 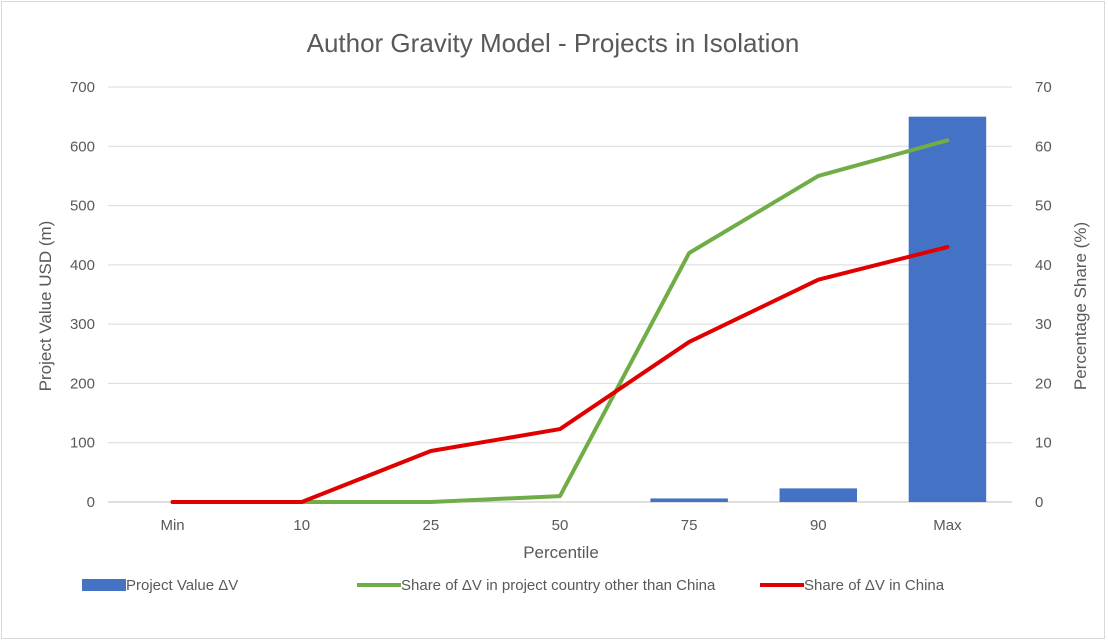 What do you see at coordinates (82, 295) in the screenshot?
I see `left-axis-ticks: 0 100 200 300 400 500 600 700` at bounding box center [82, 295].